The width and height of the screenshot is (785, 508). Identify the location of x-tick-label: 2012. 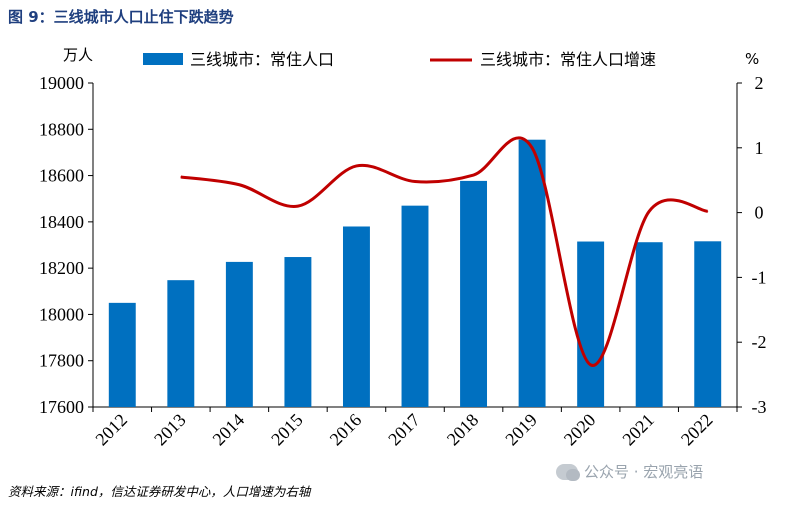
(112, 430).